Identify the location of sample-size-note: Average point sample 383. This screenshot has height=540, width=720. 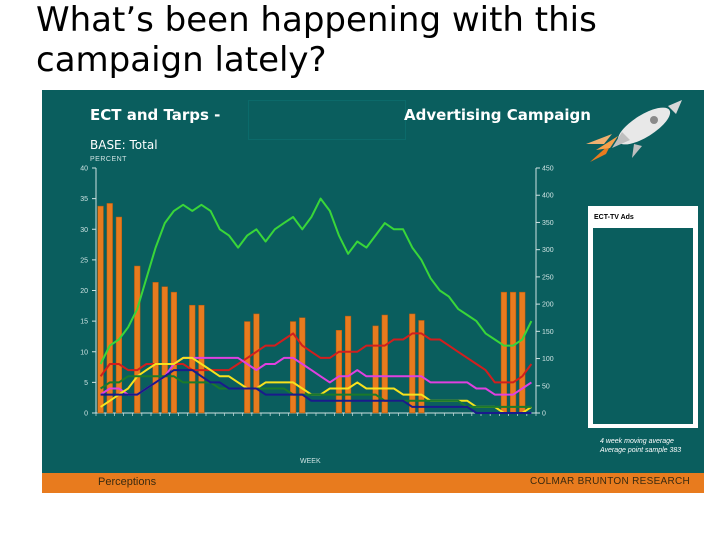
(641, 450).